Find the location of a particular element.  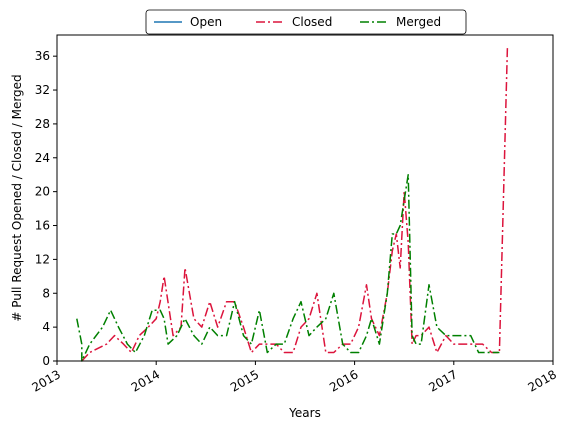

y-axis: 0 4 8 12 16 20 24 28 32 36 is located at coordinates (46, 208).